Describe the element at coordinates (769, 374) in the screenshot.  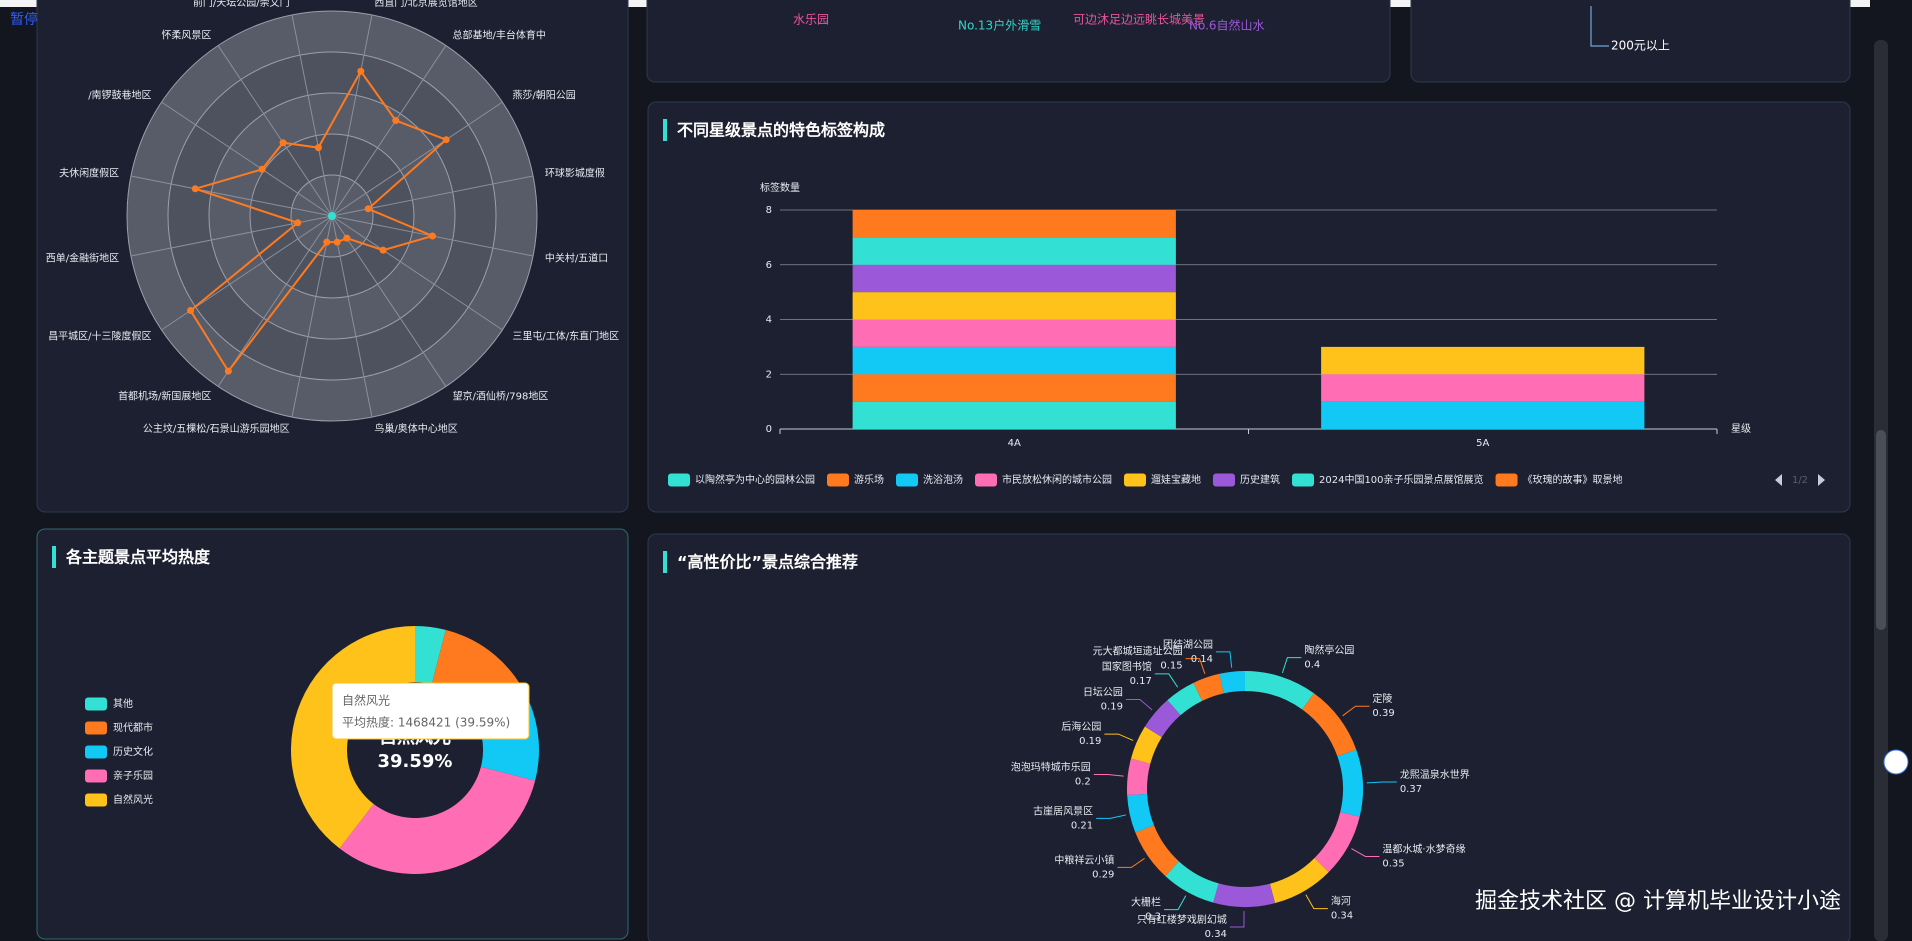
I see `y-tick-label: 2` at that location.